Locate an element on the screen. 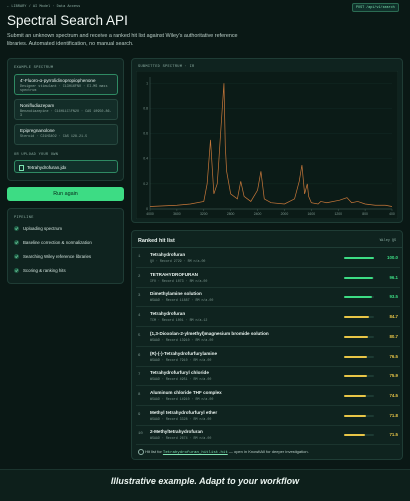 This screenshot has height=501, width=410. x-tick-label: 400 is located at coordinates (392, 214).